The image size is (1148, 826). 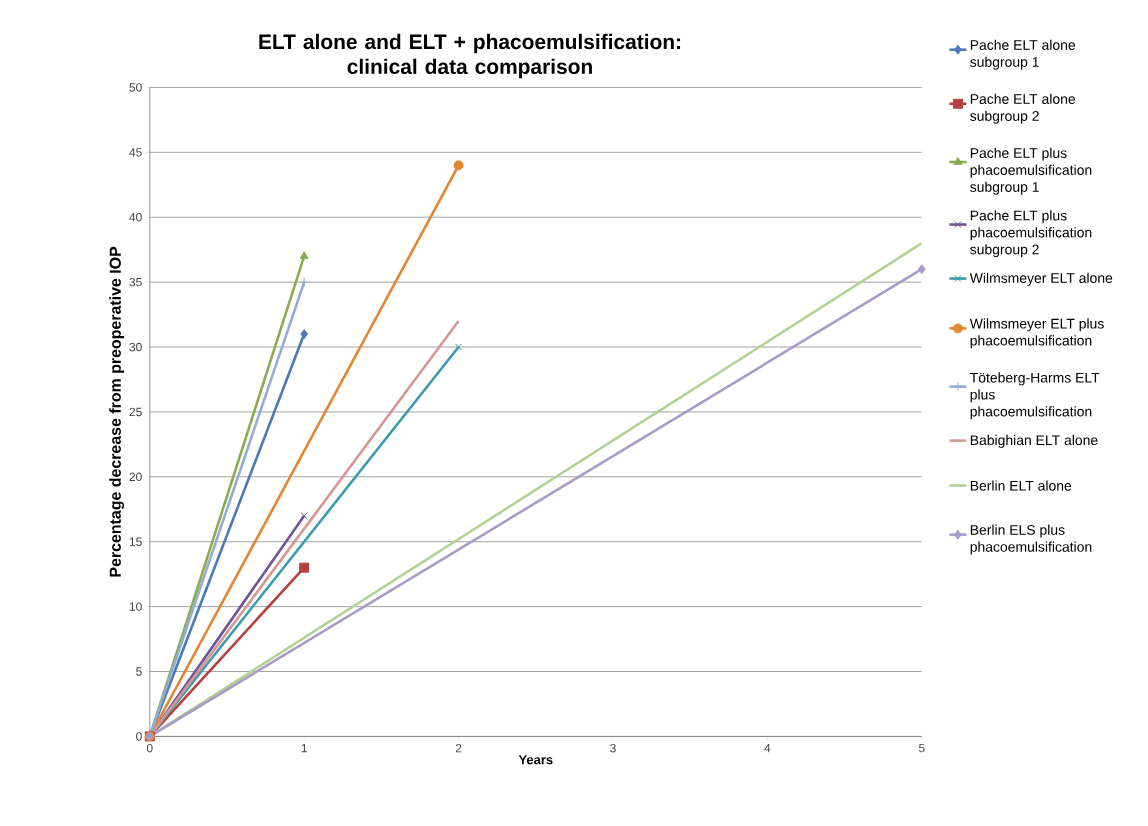 What do you see at coordinates (135, 217) in the screenshot?
I see `y-tick-label: 40` at bounding box center [135, 217].